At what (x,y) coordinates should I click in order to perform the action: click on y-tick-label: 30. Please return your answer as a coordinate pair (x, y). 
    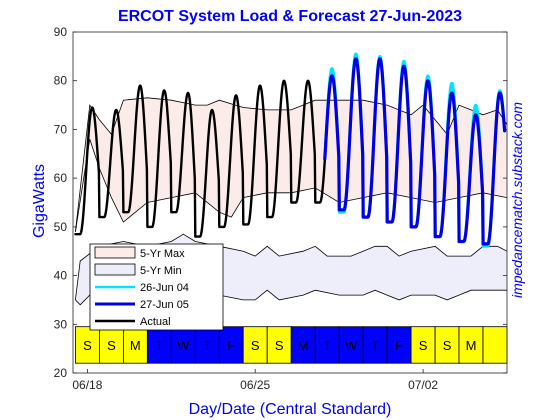
    Looking at the image, I should click on (61, 324).